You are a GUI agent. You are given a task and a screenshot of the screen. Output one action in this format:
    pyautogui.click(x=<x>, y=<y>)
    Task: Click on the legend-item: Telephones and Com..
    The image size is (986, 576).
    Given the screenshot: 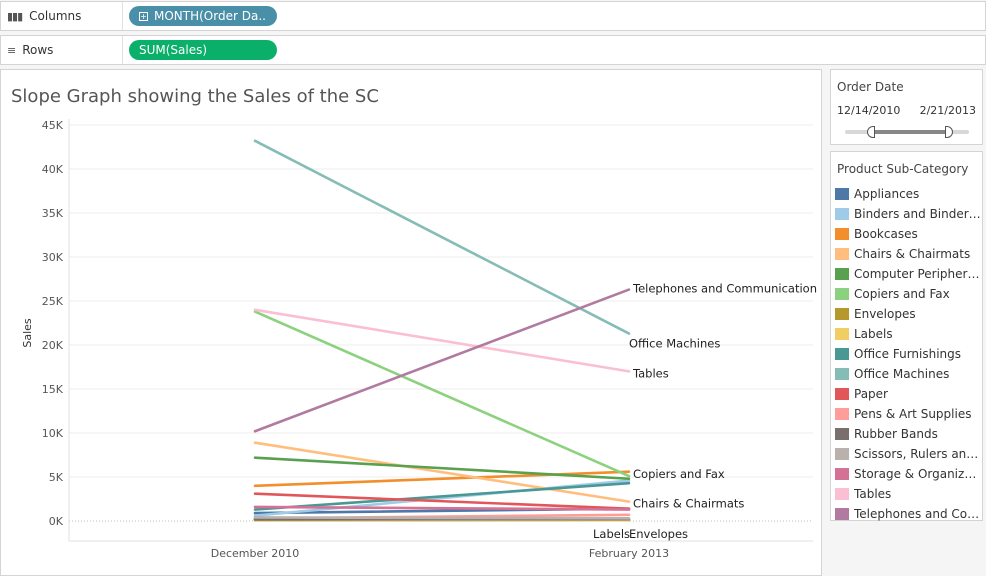 What is the action you would take?
    pyautogui.click(x=908, y=514)
    